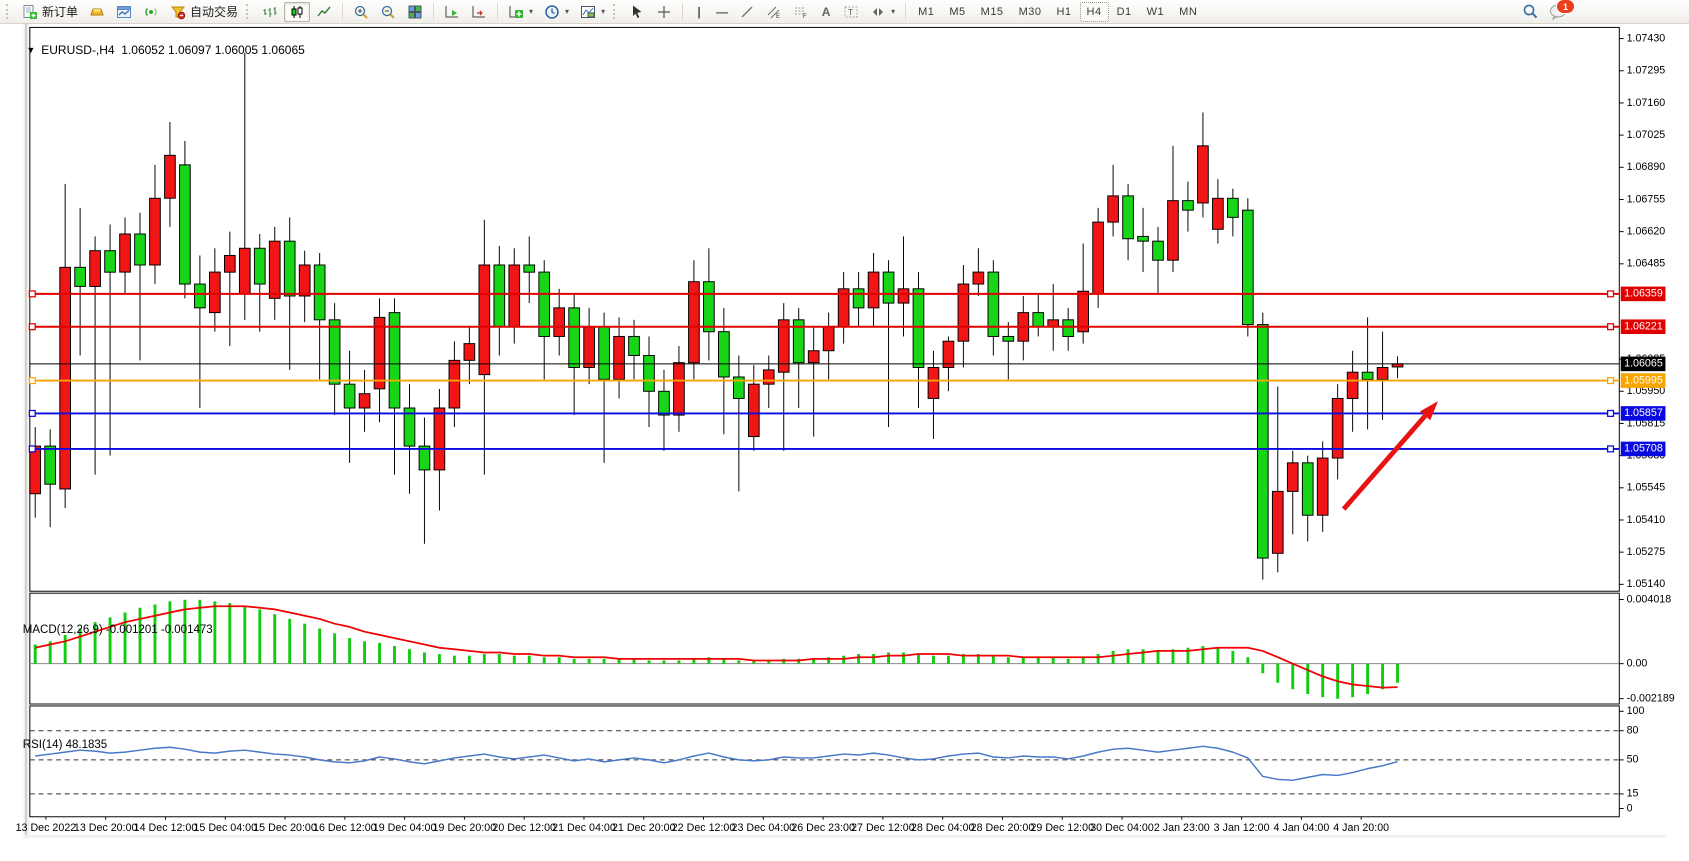 Image resolution: width=1689 pixels, height=861 pixels. Describe the element at coordinates (805, 17) in the screenshot. I see `svg-text: F` at that location.